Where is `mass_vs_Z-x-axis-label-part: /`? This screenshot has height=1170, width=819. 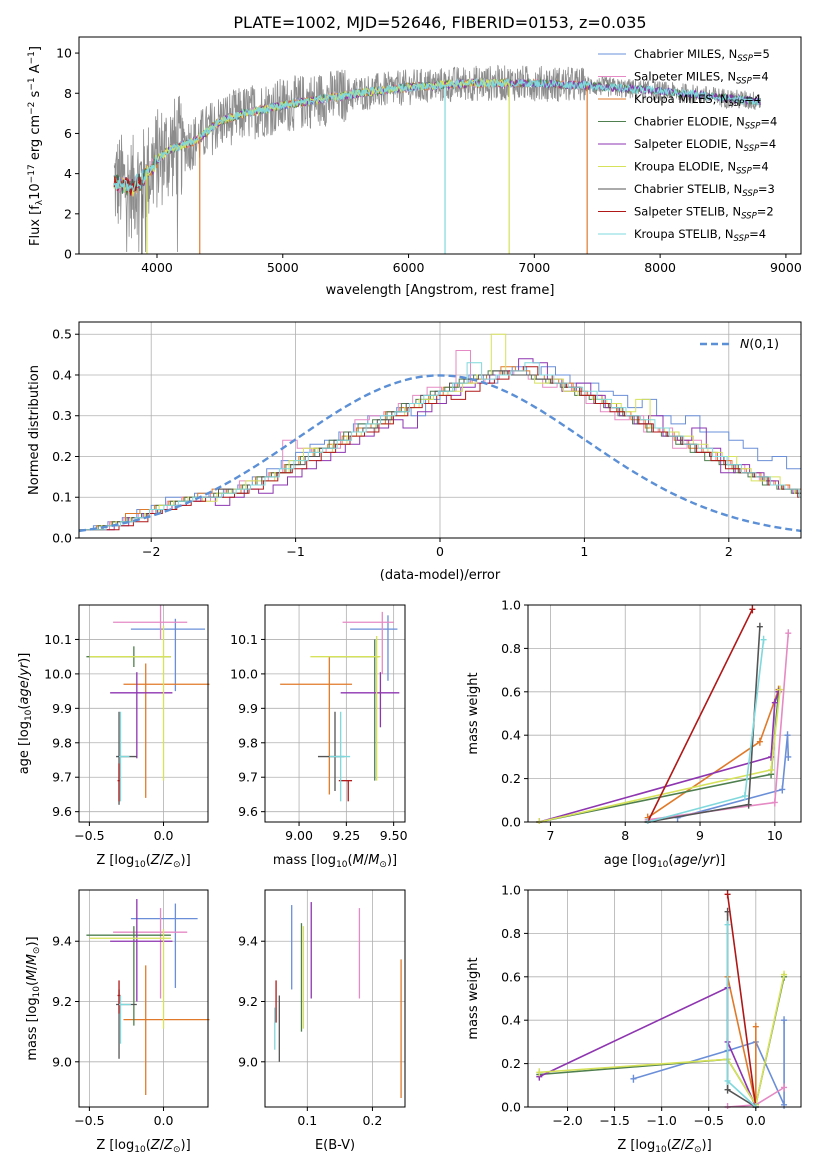 mass_vs_Z-x-axis-label-part: / is located at coordinates (162, 1145).